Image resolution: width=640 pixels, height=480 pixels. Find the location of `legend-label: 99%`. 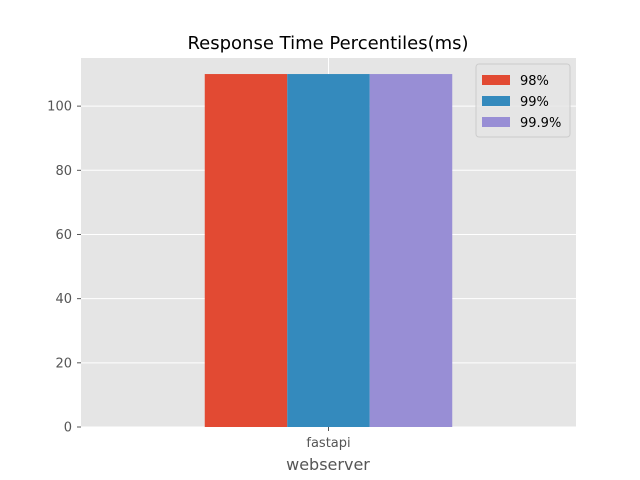

legend-label: 99% is located at coordinates (534, 102).